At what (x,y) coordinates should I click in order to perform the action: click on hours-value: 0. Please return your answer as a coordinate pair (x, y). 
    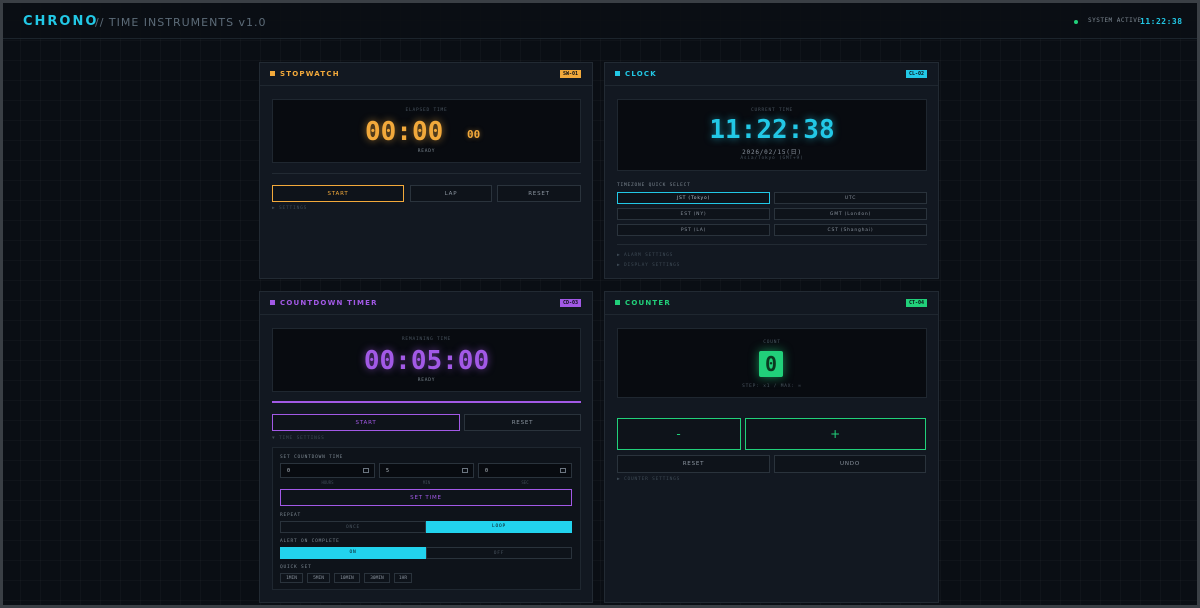
    Looking at the image, I should click on (289, 471).